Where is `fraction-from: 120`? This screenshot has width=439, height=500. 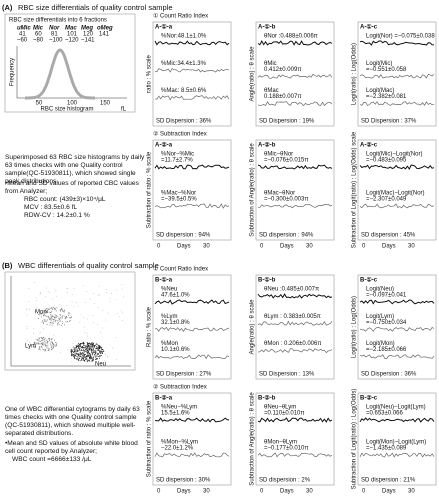
fraction-from: 120 is located at coordinates (88, 35).